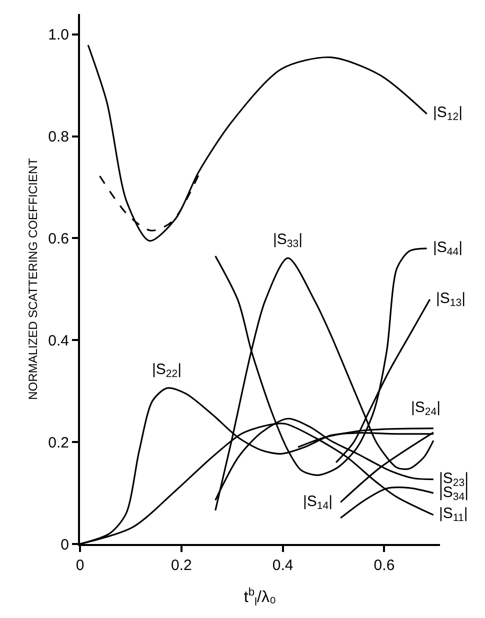 The width and height of the screenshot is (485, 618). I want to click on series-label: |S$_{14}$|, so click(317, 502).